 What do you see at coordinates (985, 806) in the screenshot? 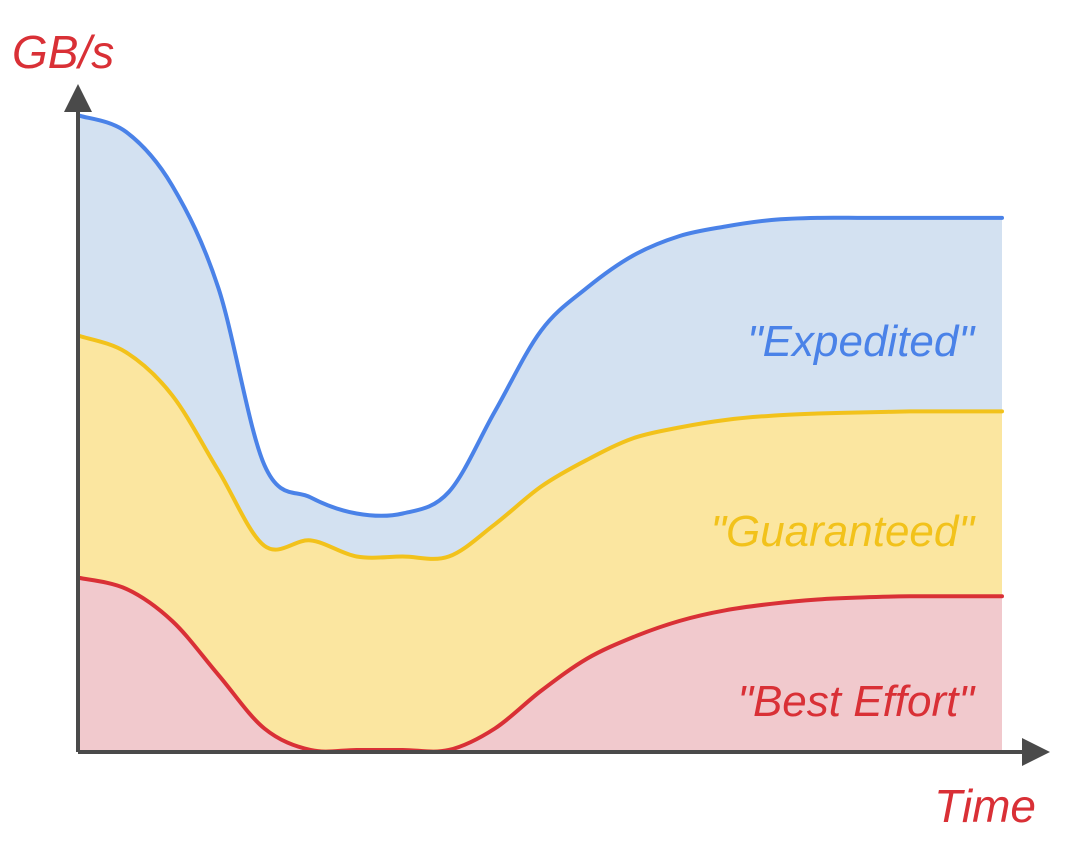
I see `x-axis-title: Time` at bounding box center [985, 806].